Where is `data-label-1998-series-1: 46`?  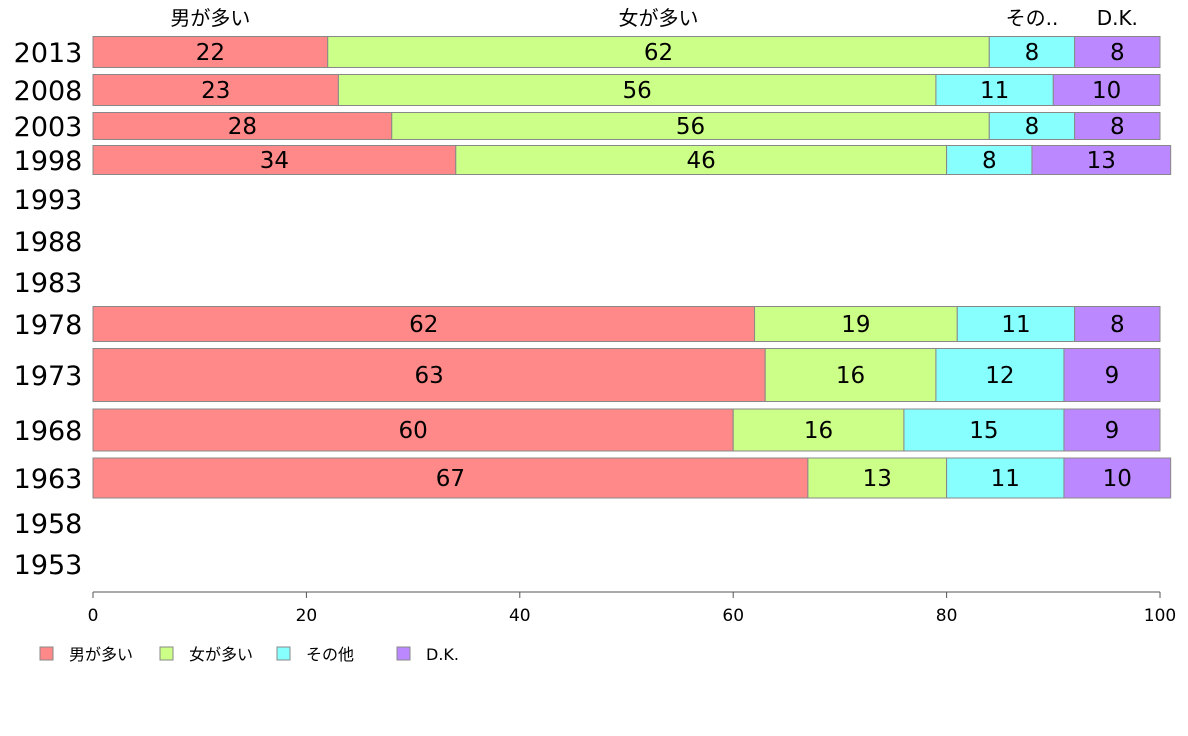
data-label-1998-series-1: 46 is located at coordinates (701, 161).